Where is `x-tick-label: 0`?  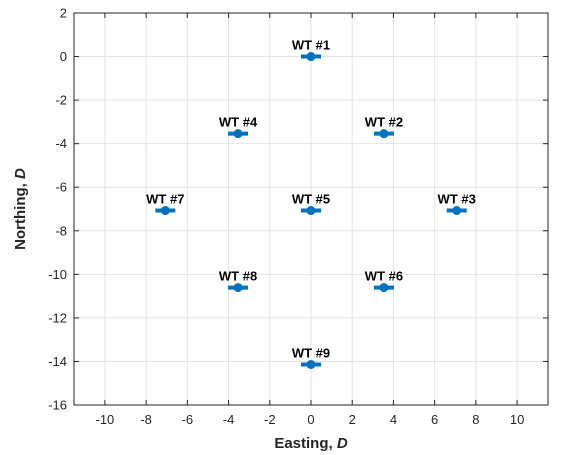
x-tick-label: 0 is located at coordinates (310, 419).